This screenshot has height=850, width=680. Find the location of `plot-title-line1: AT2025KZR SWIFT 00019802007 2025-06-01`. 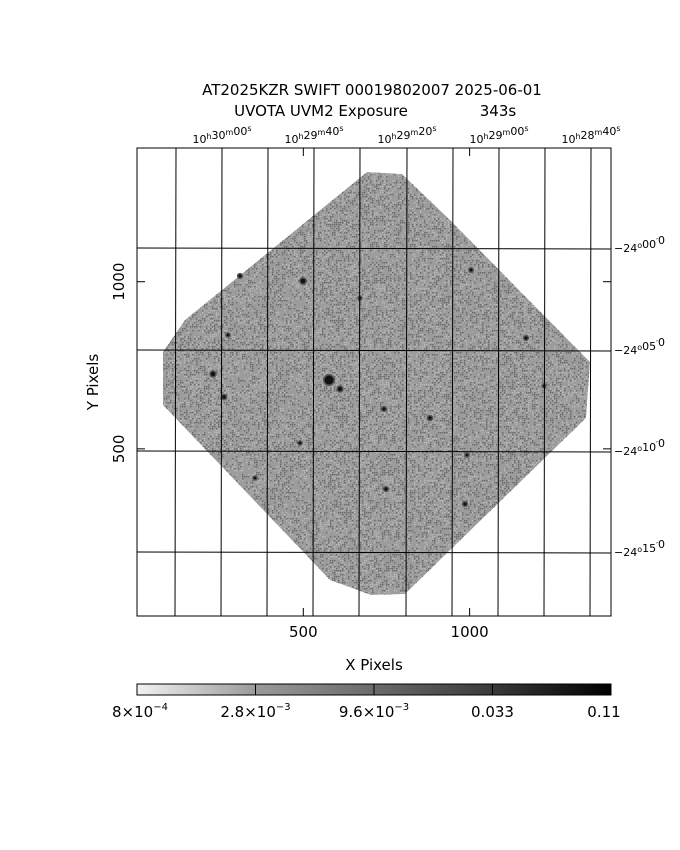

plot-title-line1: AT2025KZR SWIFT 00019802007 2025-06-01 is located at coordinates (372, 90).